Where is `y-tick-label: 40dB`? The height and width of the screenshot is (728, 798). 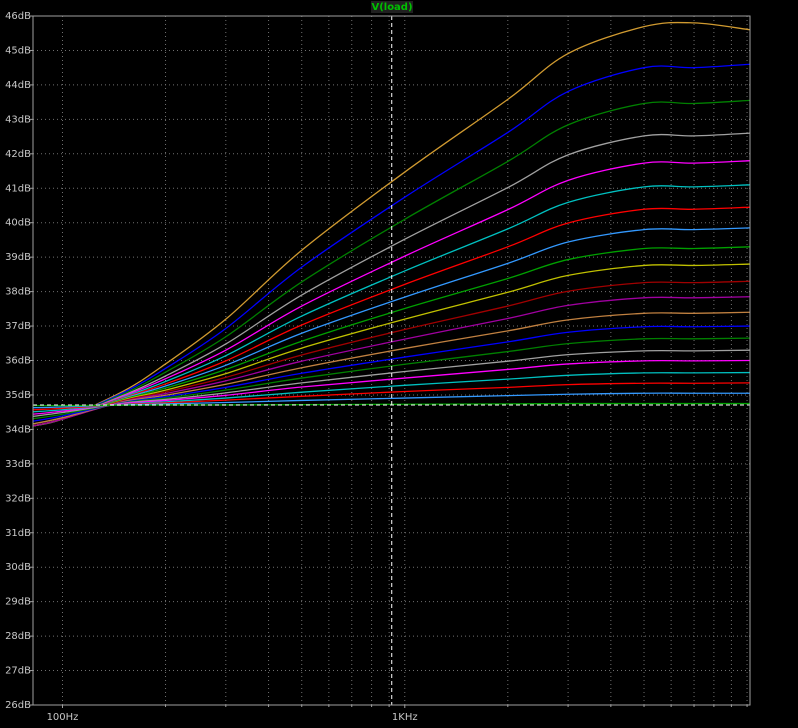
y-tick-label: 40dB is located at coordinates (18, 223).